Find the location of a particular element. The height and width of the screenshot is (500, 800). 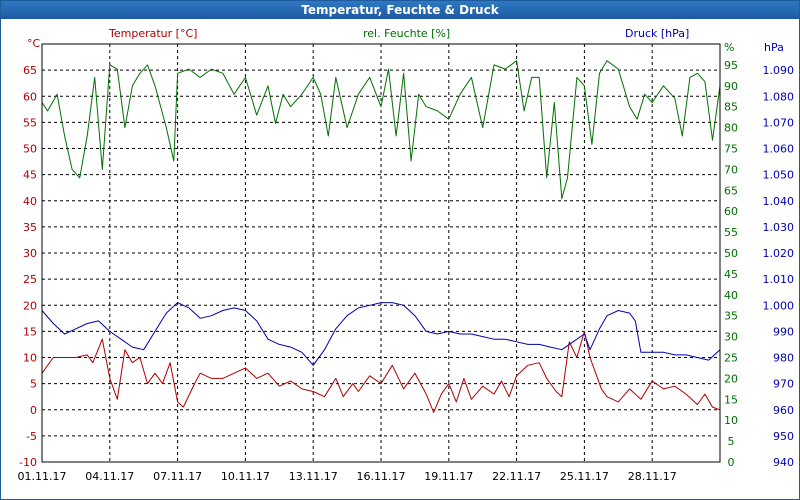

x-tick-label: 25.11.17 is located at coordinates (584, 476).